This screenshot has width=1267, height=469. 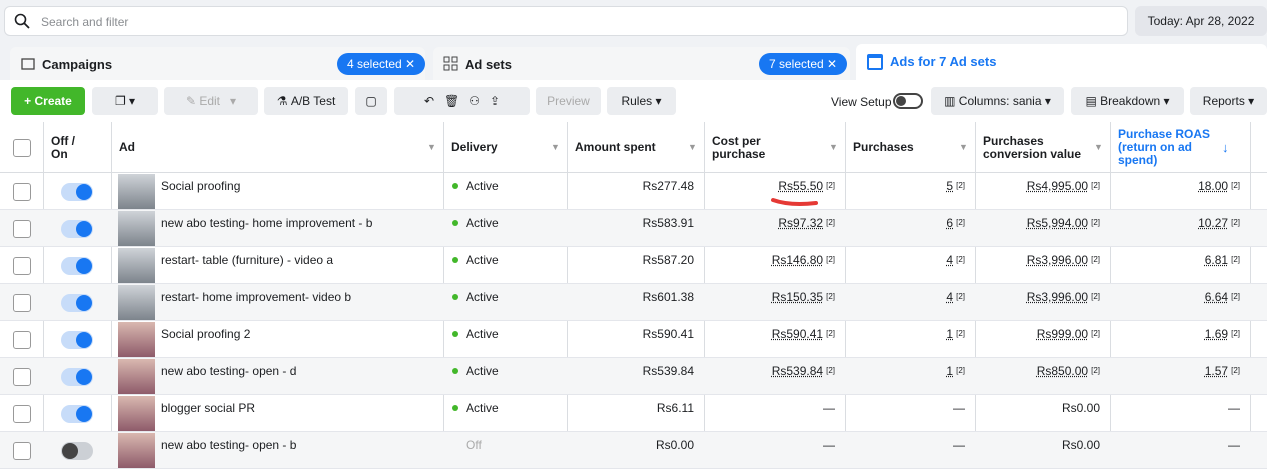 What do you see at coordinates (1061, 64) in the screenshot?
I see `ads-tab: Ads for 7 Ad sets` at bounding box center [1061, 64].